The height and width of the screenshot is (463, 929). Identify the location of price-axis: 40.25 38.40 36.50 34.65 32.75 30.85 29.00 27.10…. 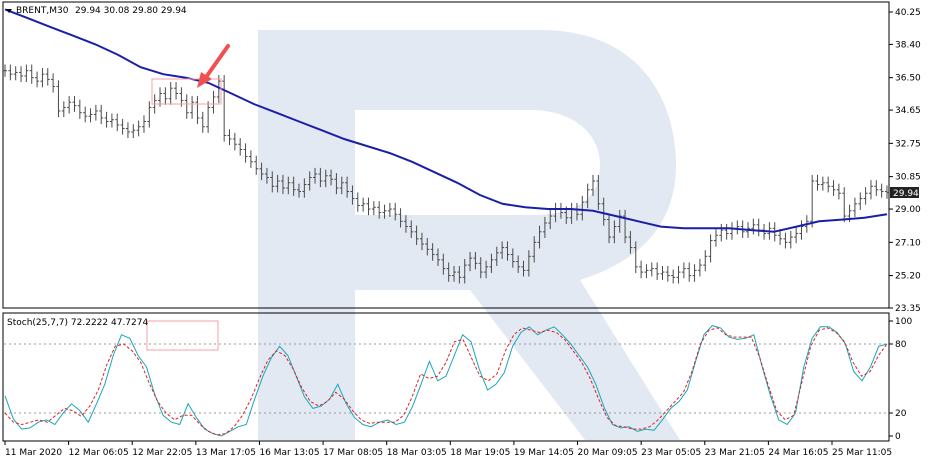
(905, 161).